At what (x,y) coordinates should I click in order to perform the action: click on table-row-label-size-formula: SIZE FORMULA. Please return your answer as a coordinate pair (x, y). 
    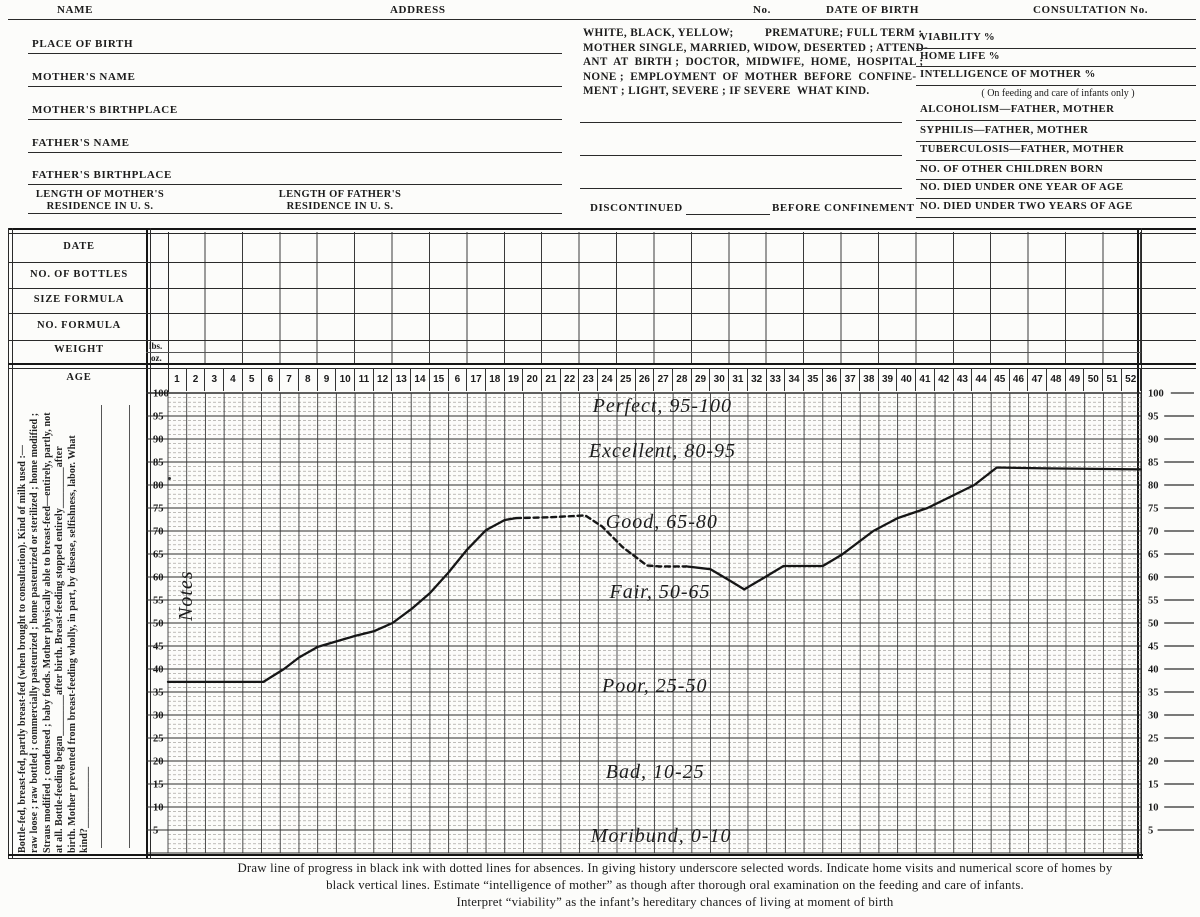
    Looking at the image, I should click on (79, 299).